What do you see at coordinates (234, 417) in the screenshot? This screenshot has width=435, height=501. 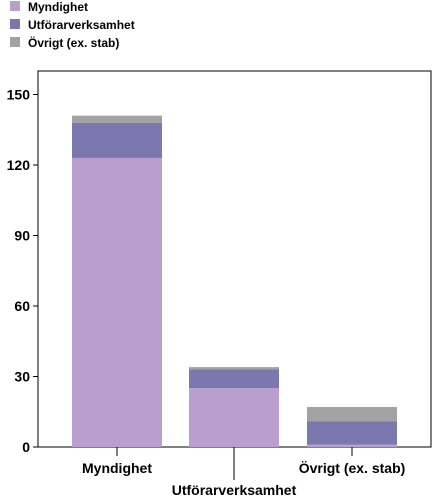 I see `bar-utf-rarverksamhet-myndighet` at bounding box center [234, 417].